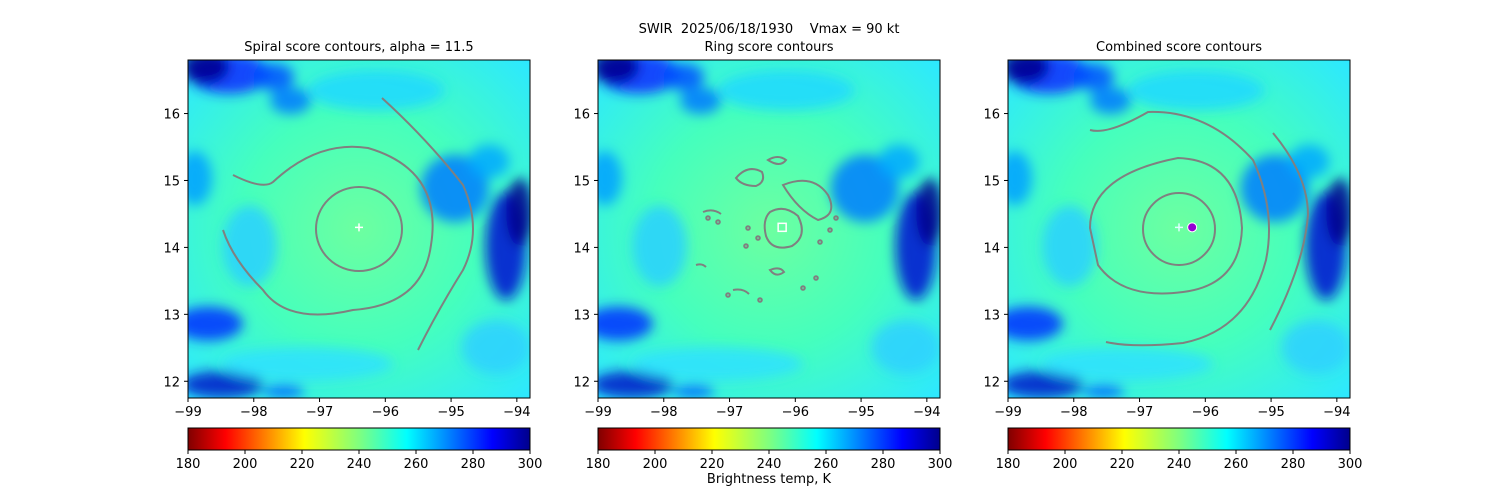 Image resolution: width=1500 pixels, height=500 pixels. Describe the element at coordinates (1192, 227) in the screenshot. I see `best-center-marker` at that location.